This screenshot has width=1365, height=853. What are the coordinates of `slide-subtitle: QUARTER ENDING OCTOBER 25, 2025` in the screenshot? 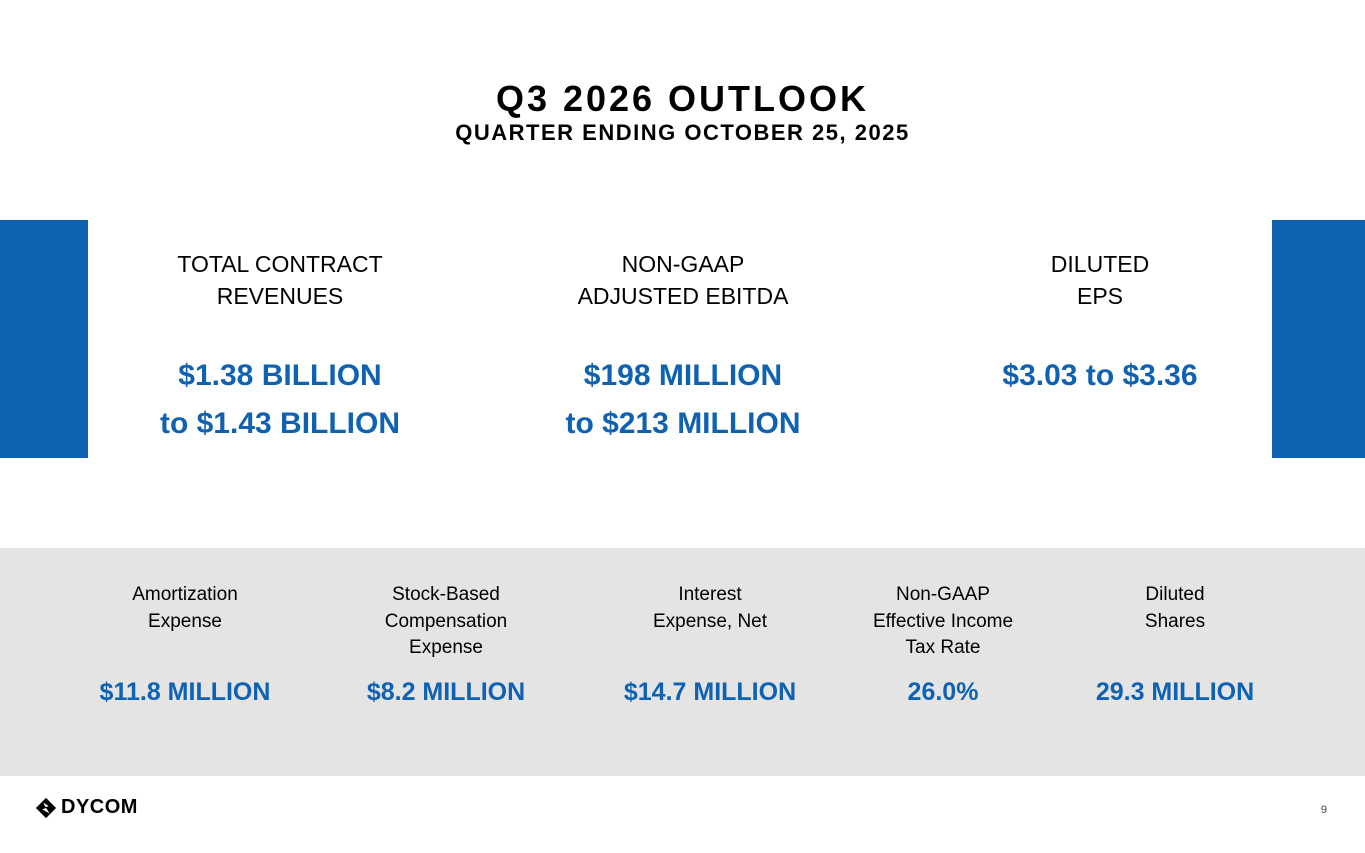 It's located at (682, 132).